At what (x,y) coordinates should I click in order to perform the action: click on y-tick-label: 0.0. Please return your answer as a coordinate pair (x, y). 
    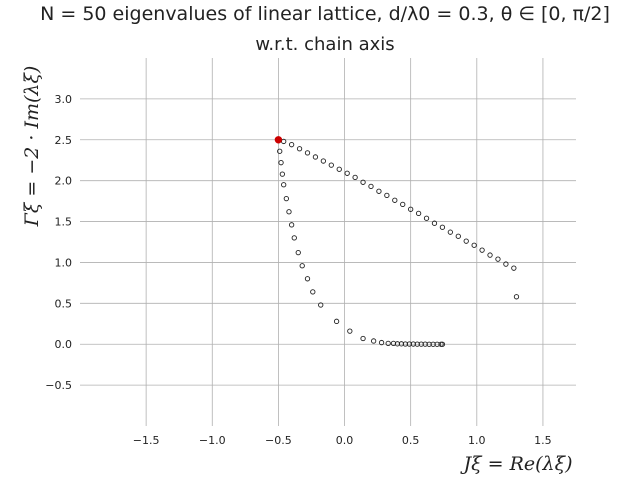
    Looking at the image, I should click on (64, 344).